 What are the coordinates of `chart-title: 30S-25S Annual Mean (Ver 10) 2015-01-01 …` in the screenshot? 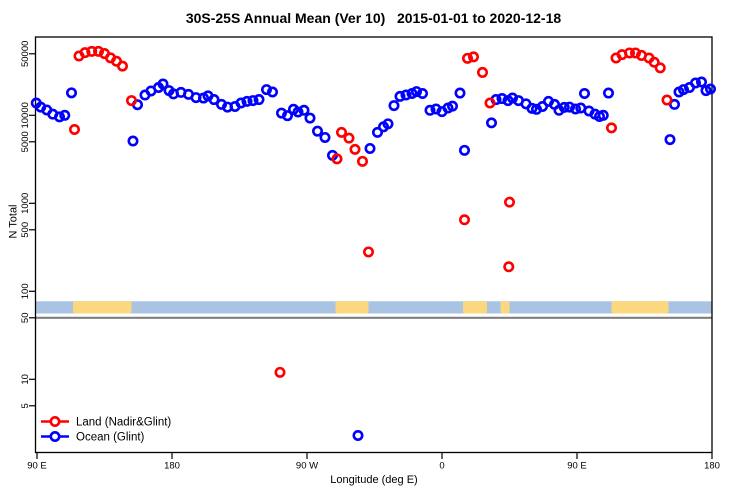 It's located at (373, 18).